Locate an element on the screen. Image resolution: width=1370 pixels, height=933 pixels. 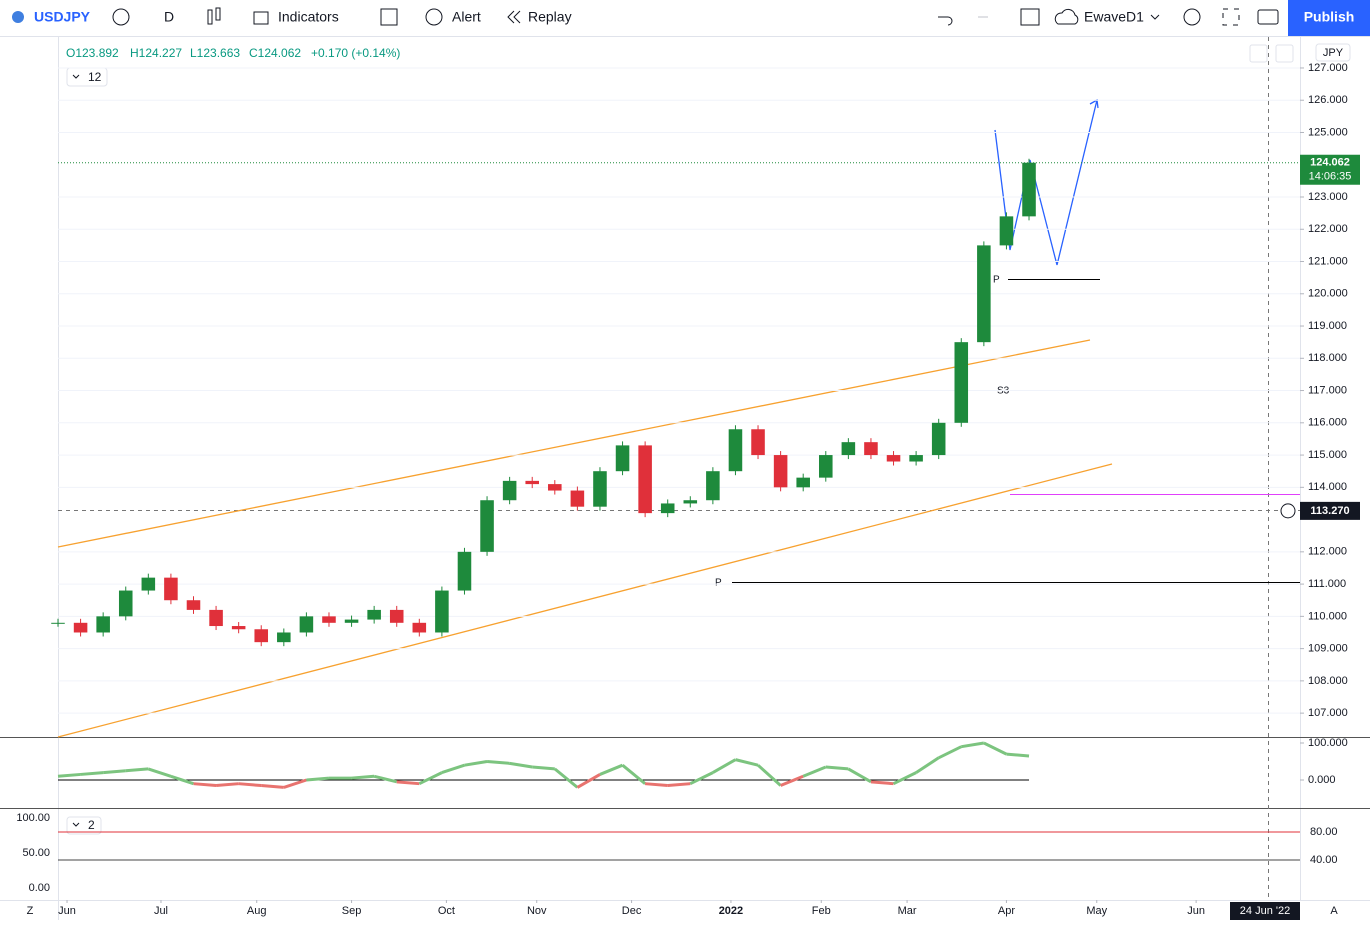
pivot-label: P is located at coordinates (996, 280).